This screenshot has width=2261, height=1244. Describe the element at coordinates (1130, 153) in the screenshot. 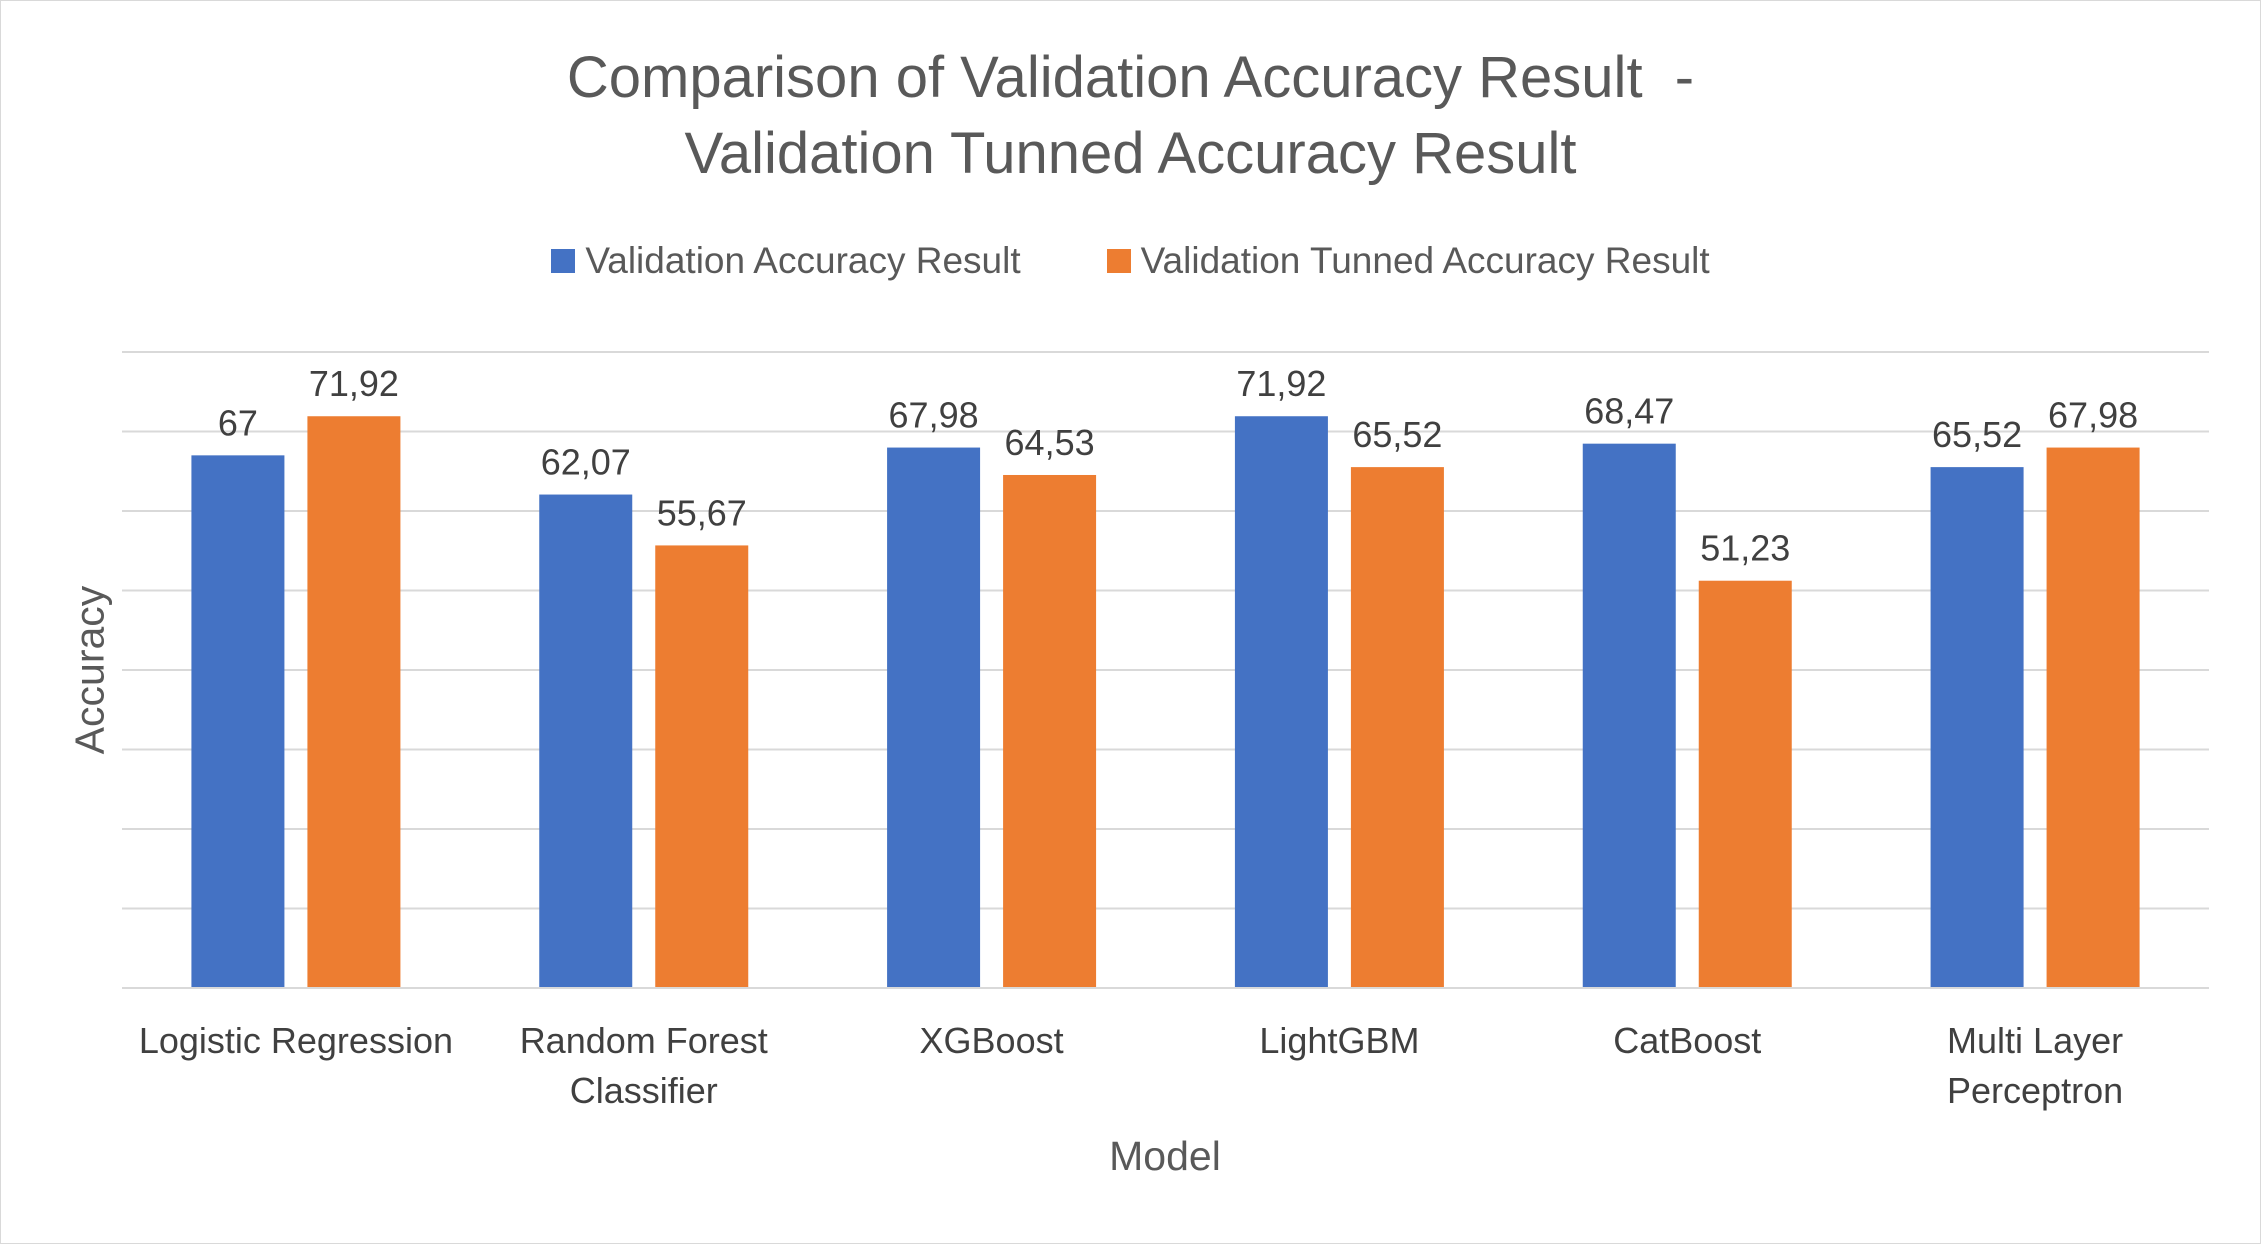

I see `chart-title-line-2: Validation Tunned Accuracy Result` at that location.